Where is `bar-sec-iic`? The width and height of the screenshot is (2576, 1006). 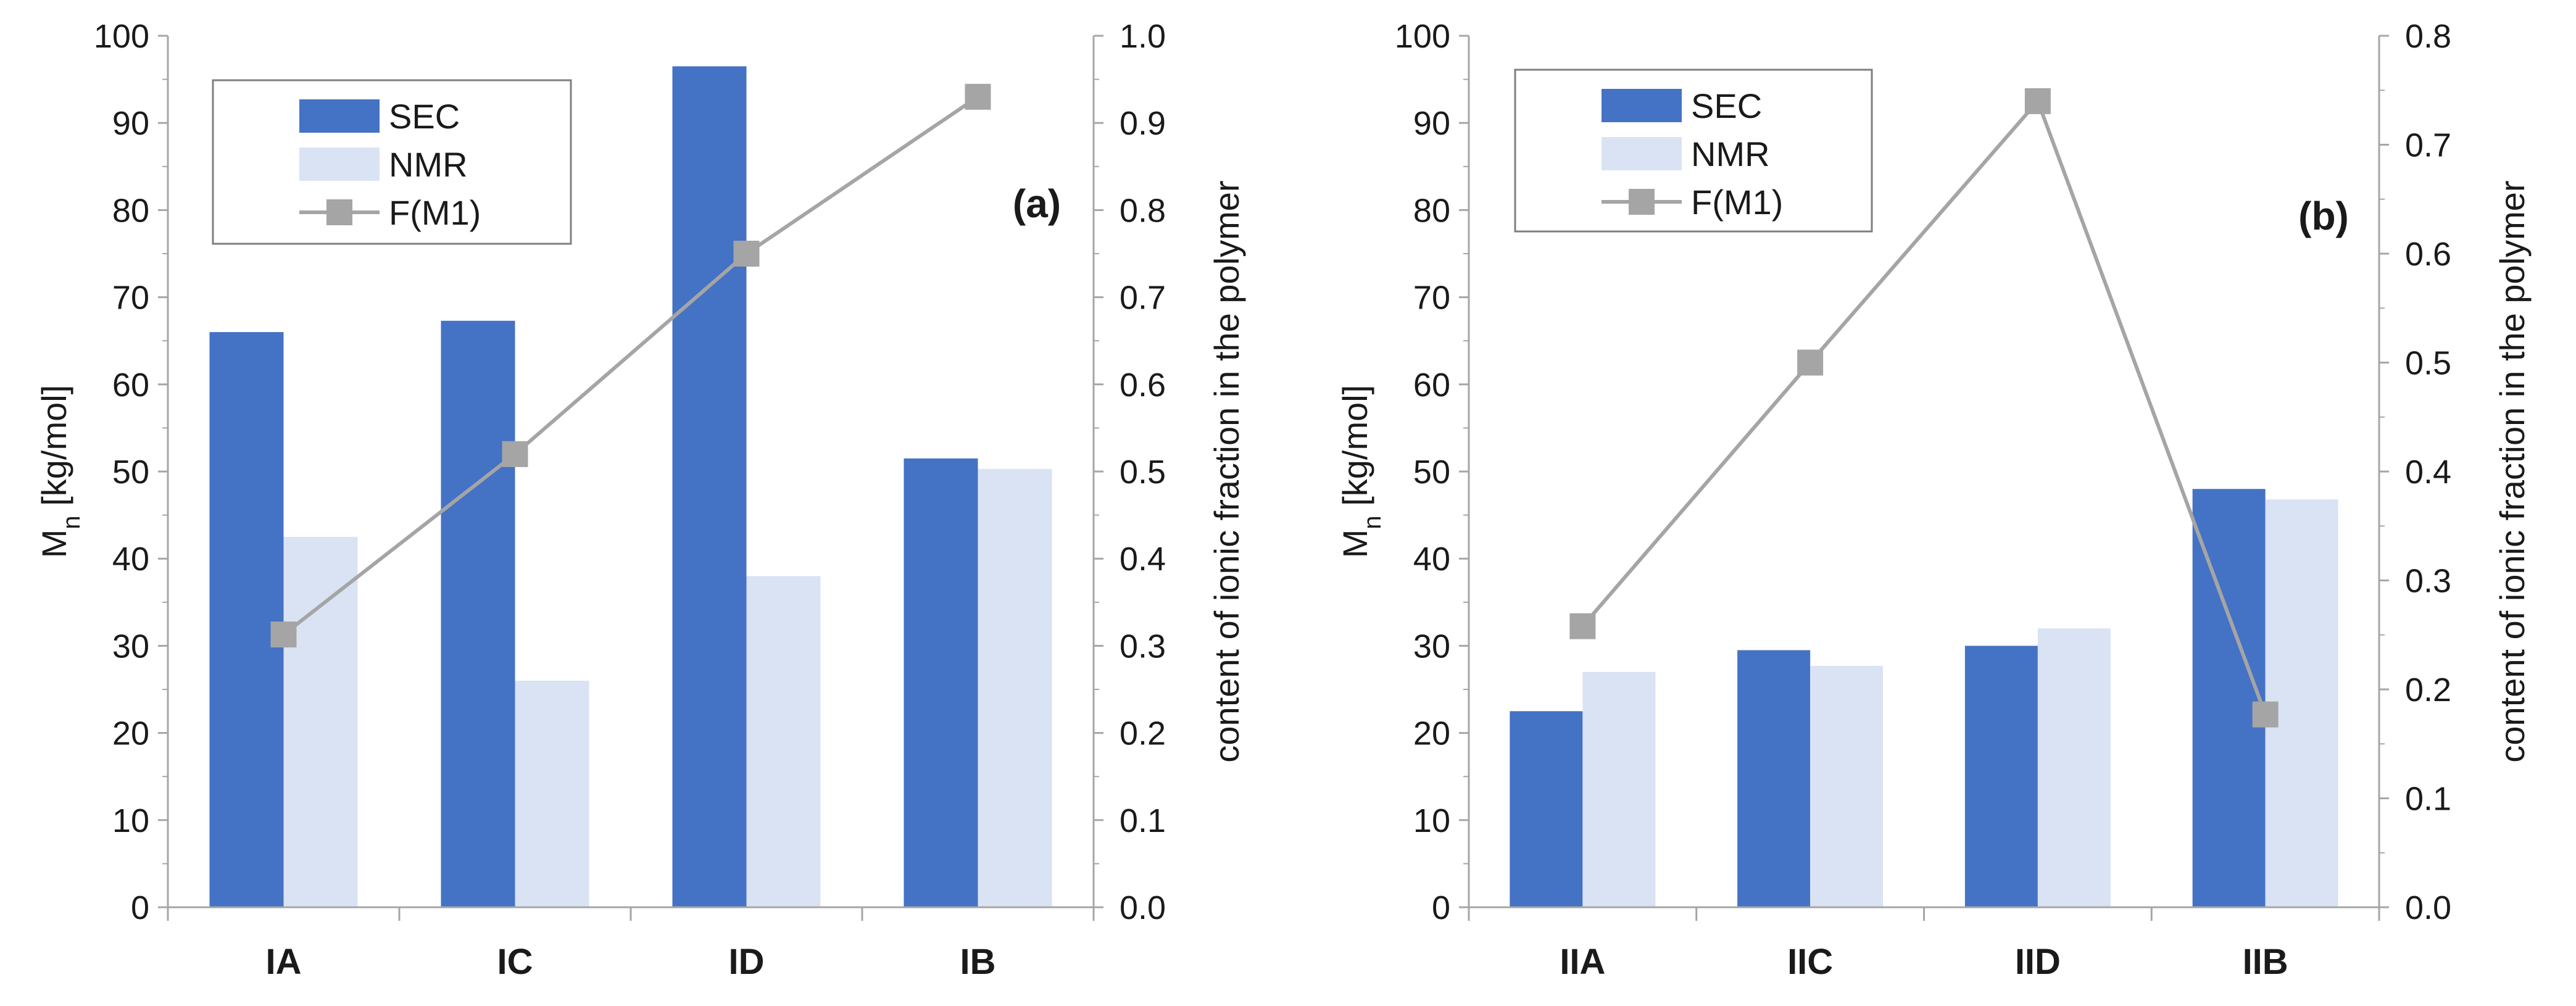 bar-sec-iic is located at coordinates (1774, 778).